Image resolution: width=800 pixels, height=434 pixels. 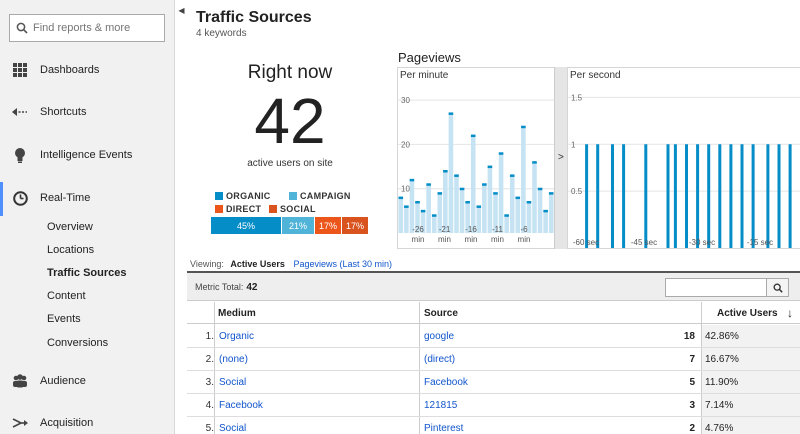 What do you see at coordinates (790, 313) in the screenshot?
I see `sort-desc-icon: ↓` at bounding box center [790, 313].